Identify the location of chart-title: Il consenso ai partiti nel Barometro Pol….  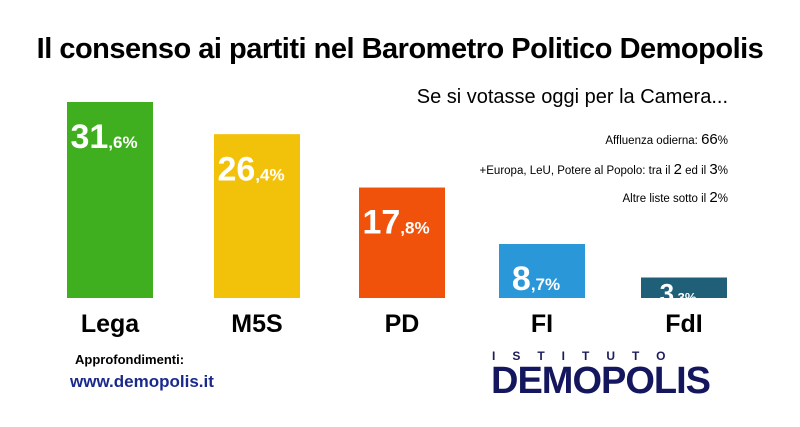
(400, 49).